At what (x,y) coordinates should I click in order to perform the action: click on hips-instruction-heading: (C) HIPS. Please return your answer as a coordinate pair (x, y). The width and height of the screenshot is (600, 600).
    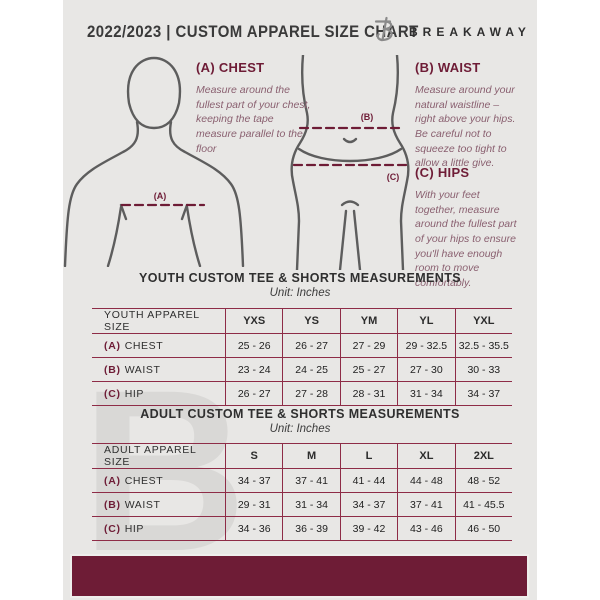
    Looking at the image, I should click on (442, 172).